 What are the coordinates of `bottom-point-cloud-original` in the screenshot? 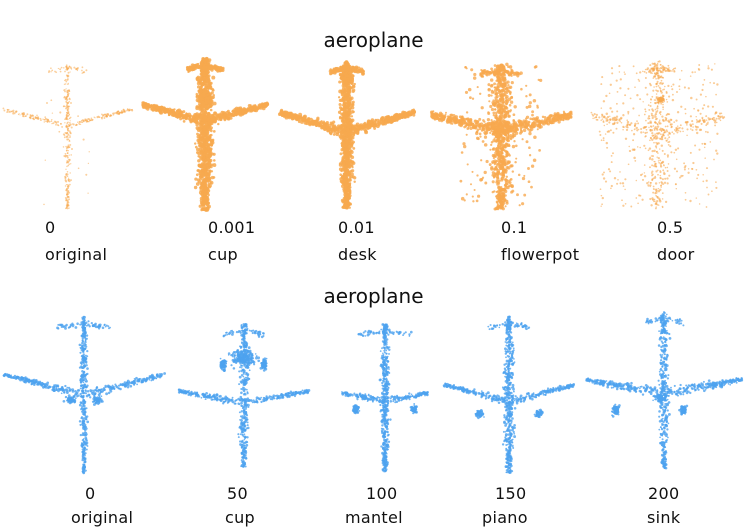 It's located at (84, 395).